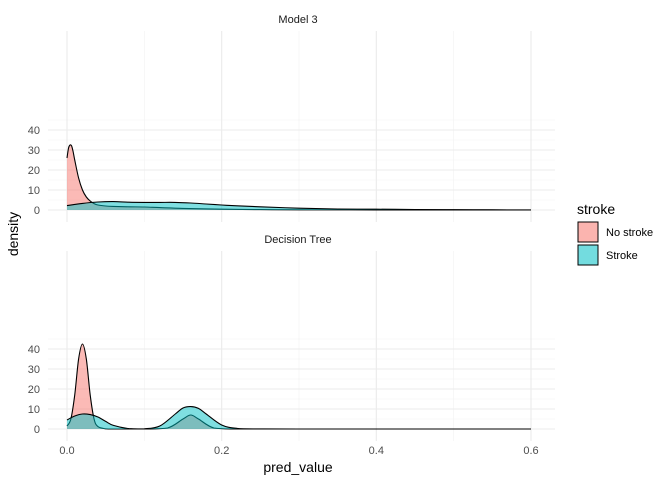 The width and height of the screenshot is (672, 480). I want to click on x-tick-label: 0.2, so click(221, 451).